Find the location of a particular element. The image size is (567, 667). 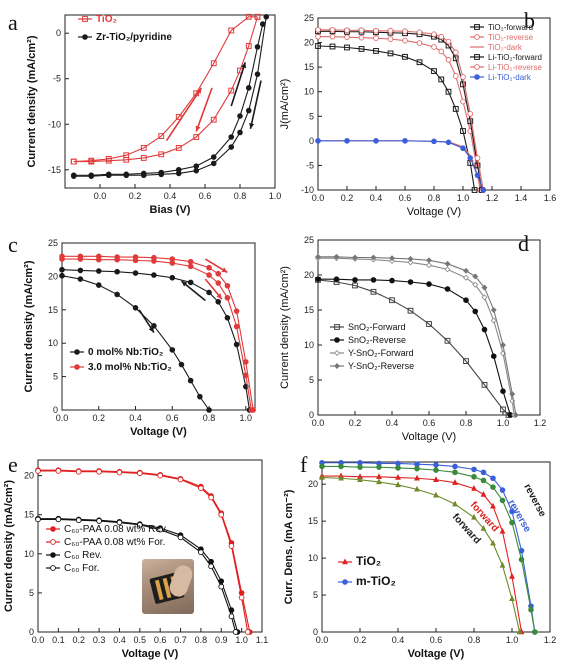

y-tick-label: 5 is located at coordinates (315, 595).